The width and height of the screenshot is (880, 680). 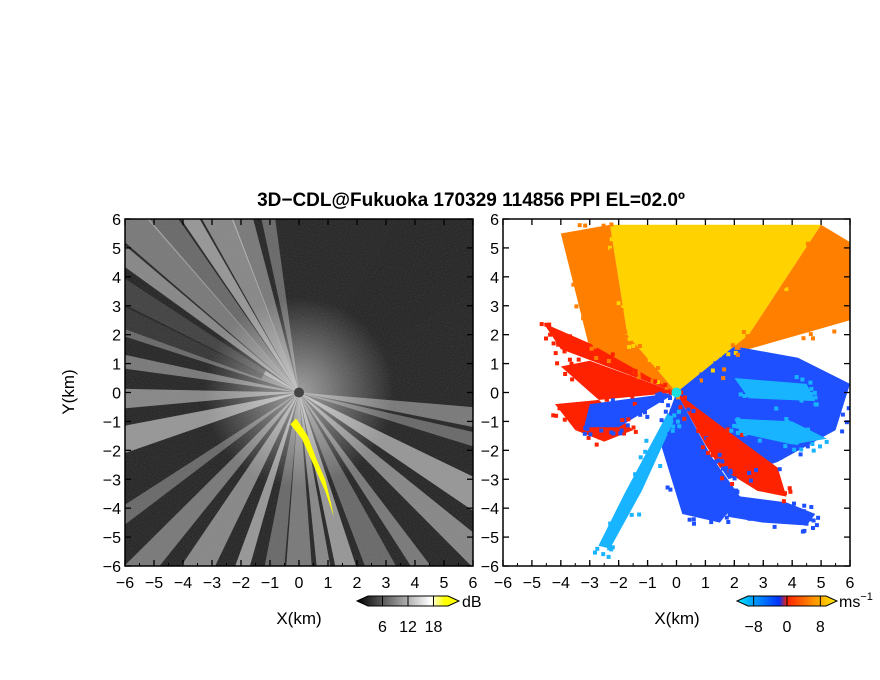 I want to click on y-tick-label: 4, so click(x=494, y=278).